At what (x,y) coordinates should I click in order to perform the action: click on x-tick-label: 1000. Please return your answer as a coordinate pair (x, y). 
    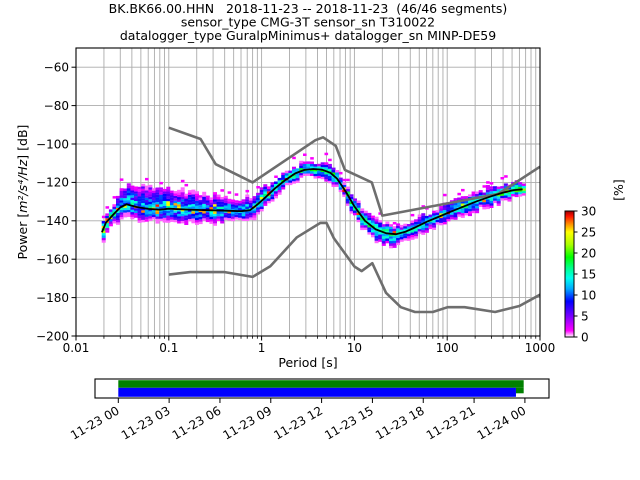
    Looking at the image, I should click on (540, 348).